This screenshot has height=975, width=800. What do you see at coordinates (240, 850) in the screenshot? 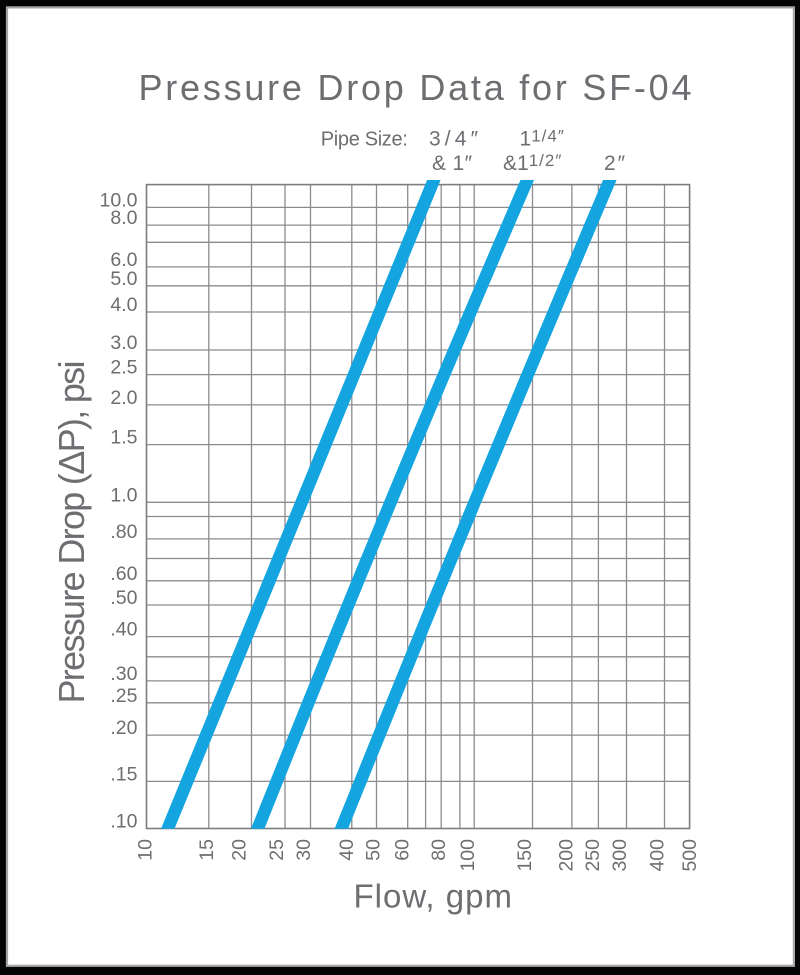
I see `svg-text: 20` at bounding box center [240, 850].